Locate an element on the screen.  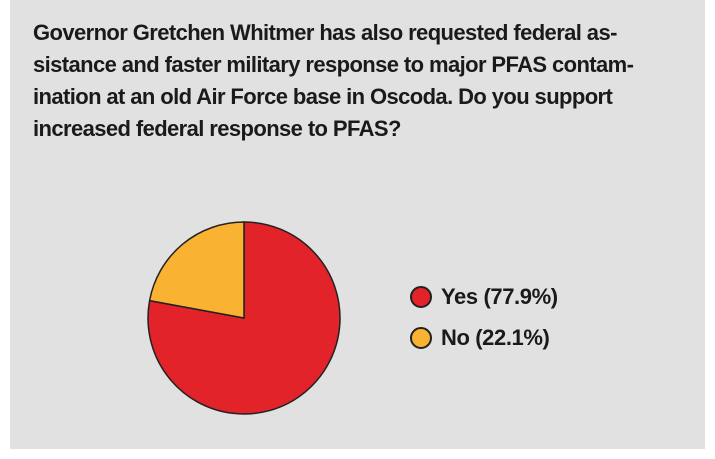
legend-item-yes: Yes (77.9%) is located at coordinates (484, 297).